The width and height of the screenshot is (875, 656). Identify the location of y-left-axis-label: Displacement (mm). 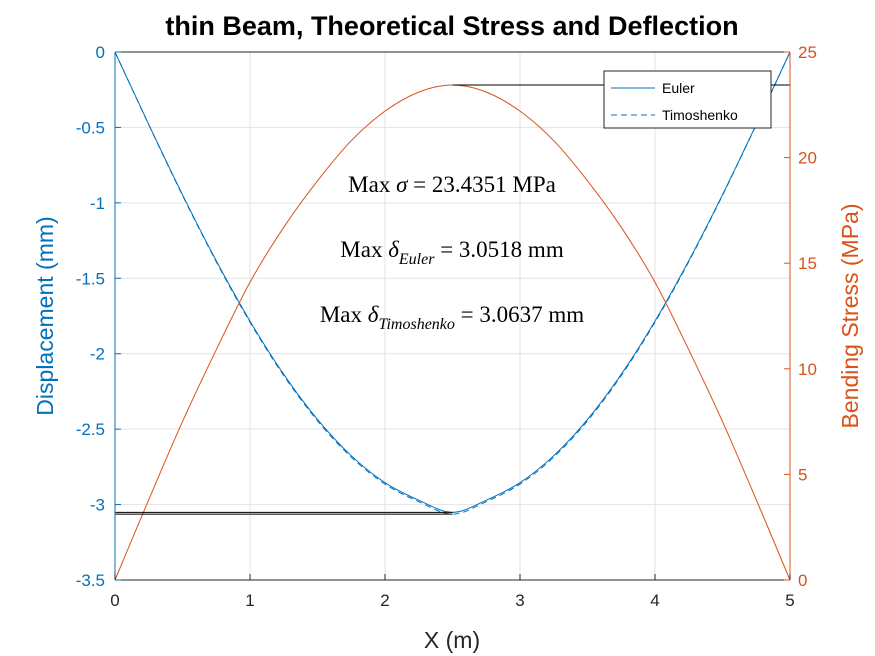
(45, 315).